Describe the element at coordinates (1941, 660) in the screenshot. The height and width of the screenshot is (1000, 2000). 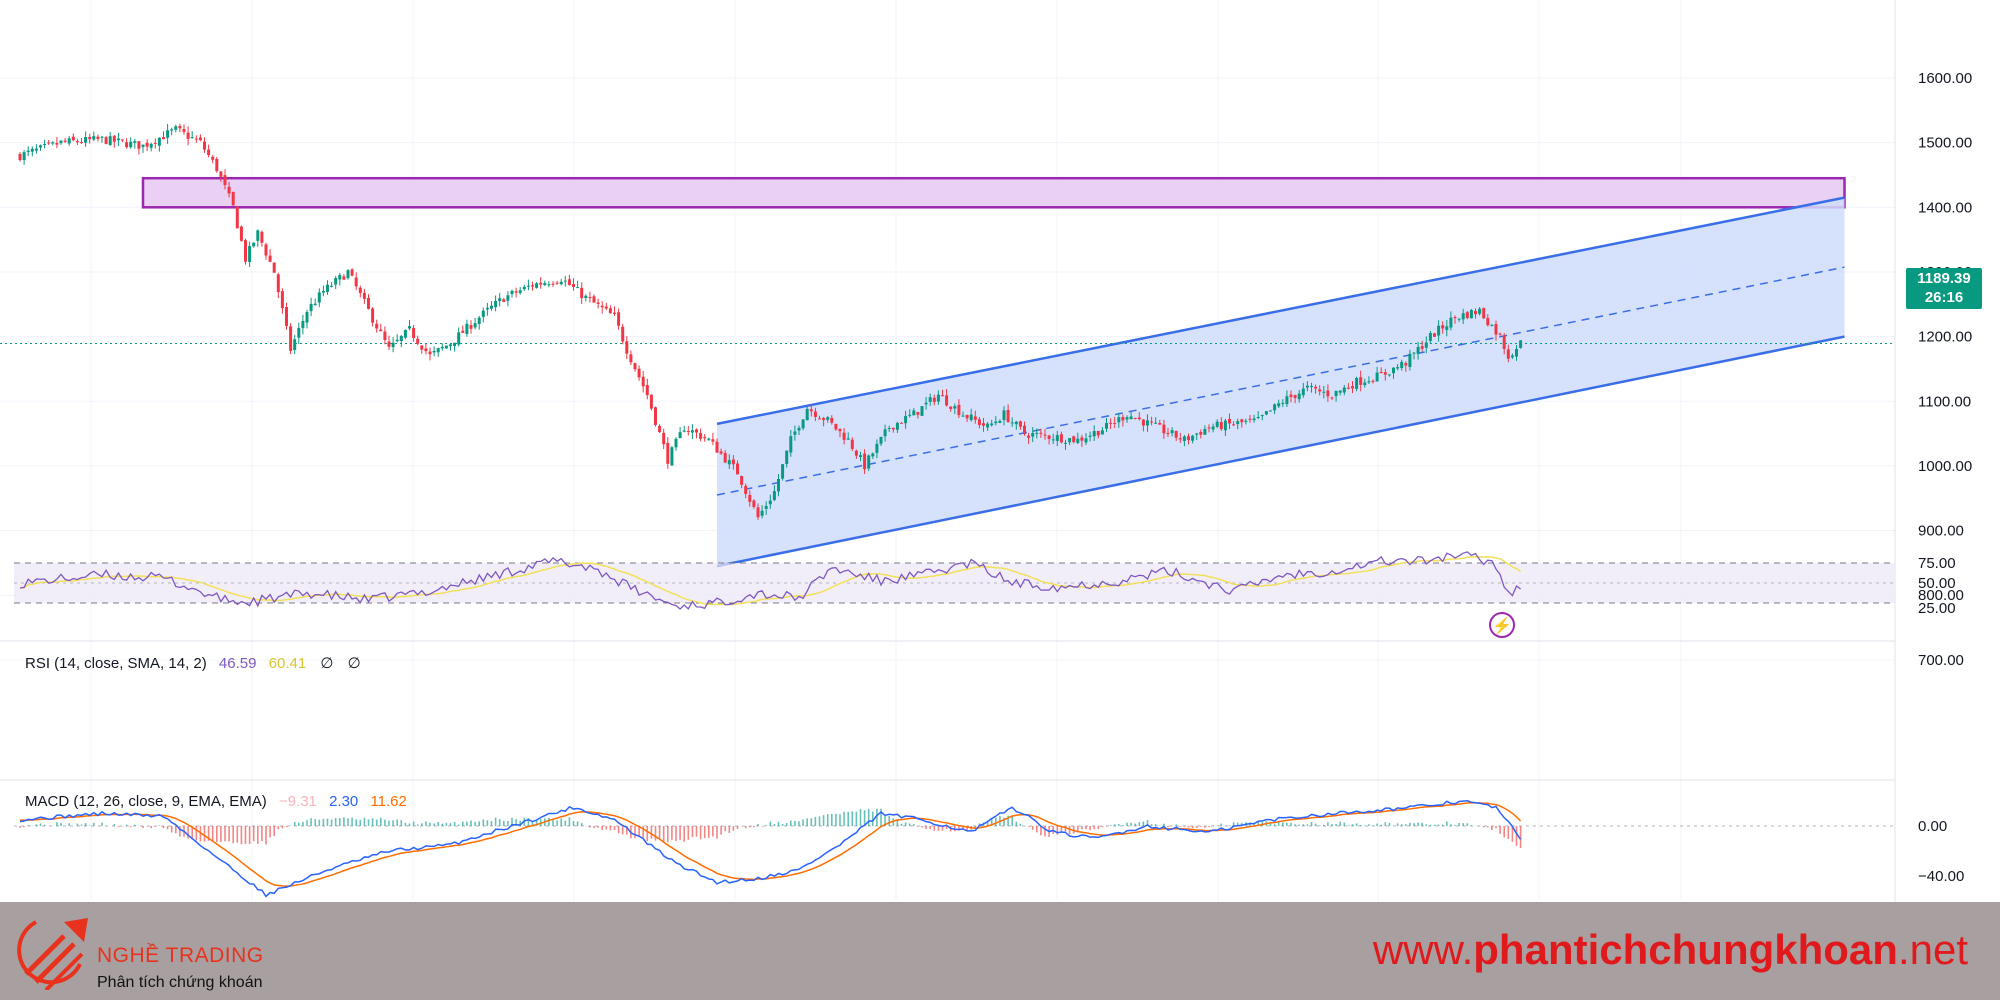
I see `price-tick-label: 700.00` at that location.